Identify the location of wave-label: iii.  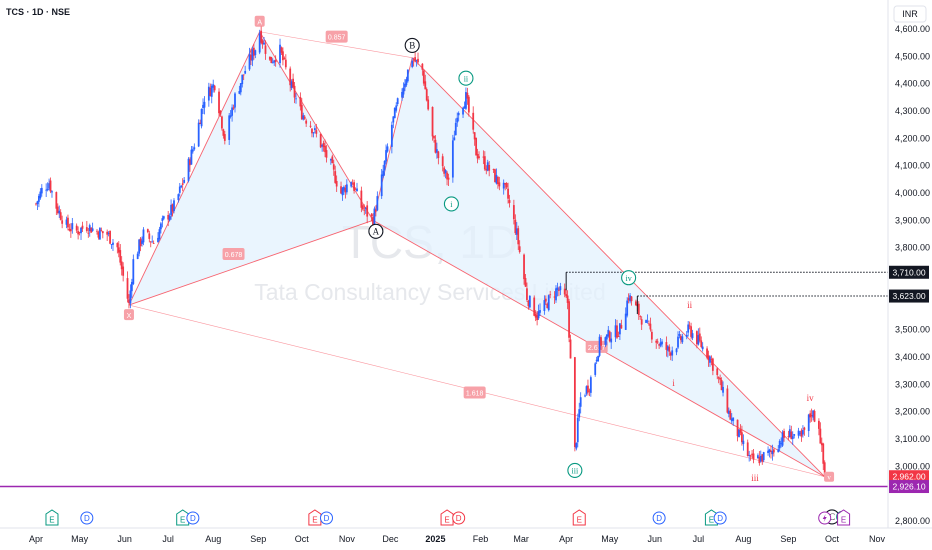
(755, 478).